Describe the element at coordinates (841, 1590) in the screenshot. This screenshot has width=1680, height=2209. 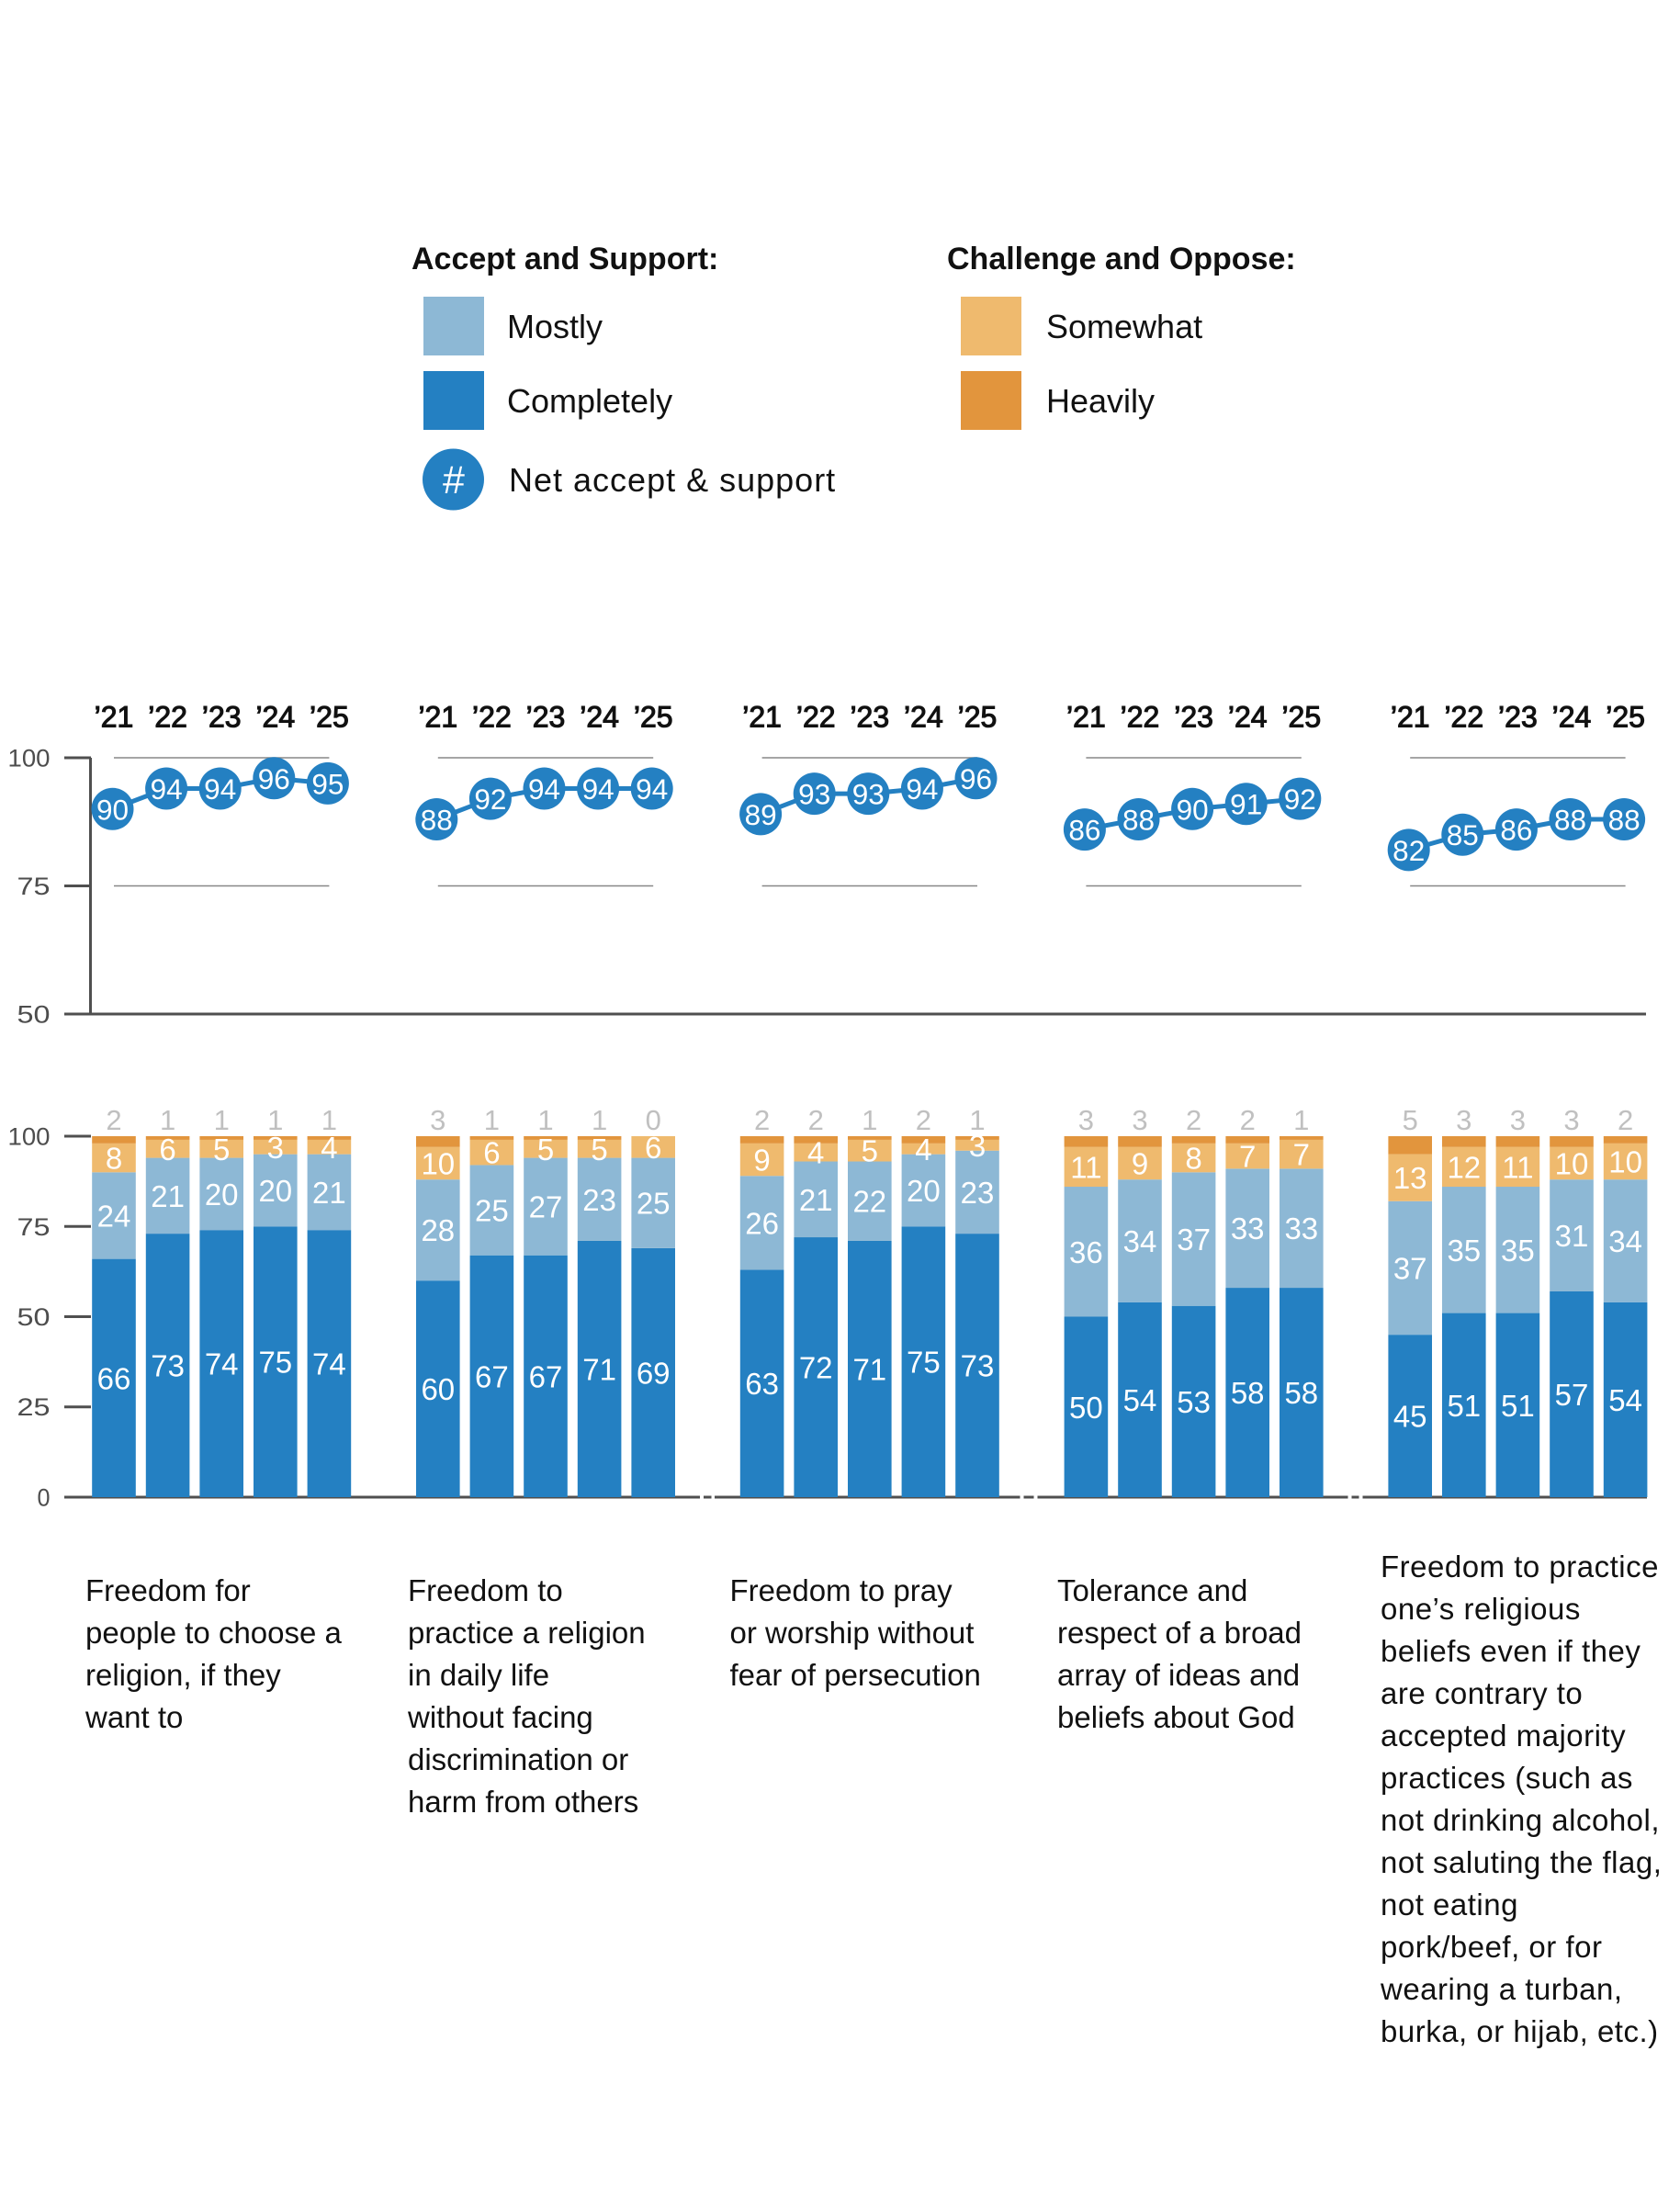
I see `svg-text: Freedom to pray` at that location.